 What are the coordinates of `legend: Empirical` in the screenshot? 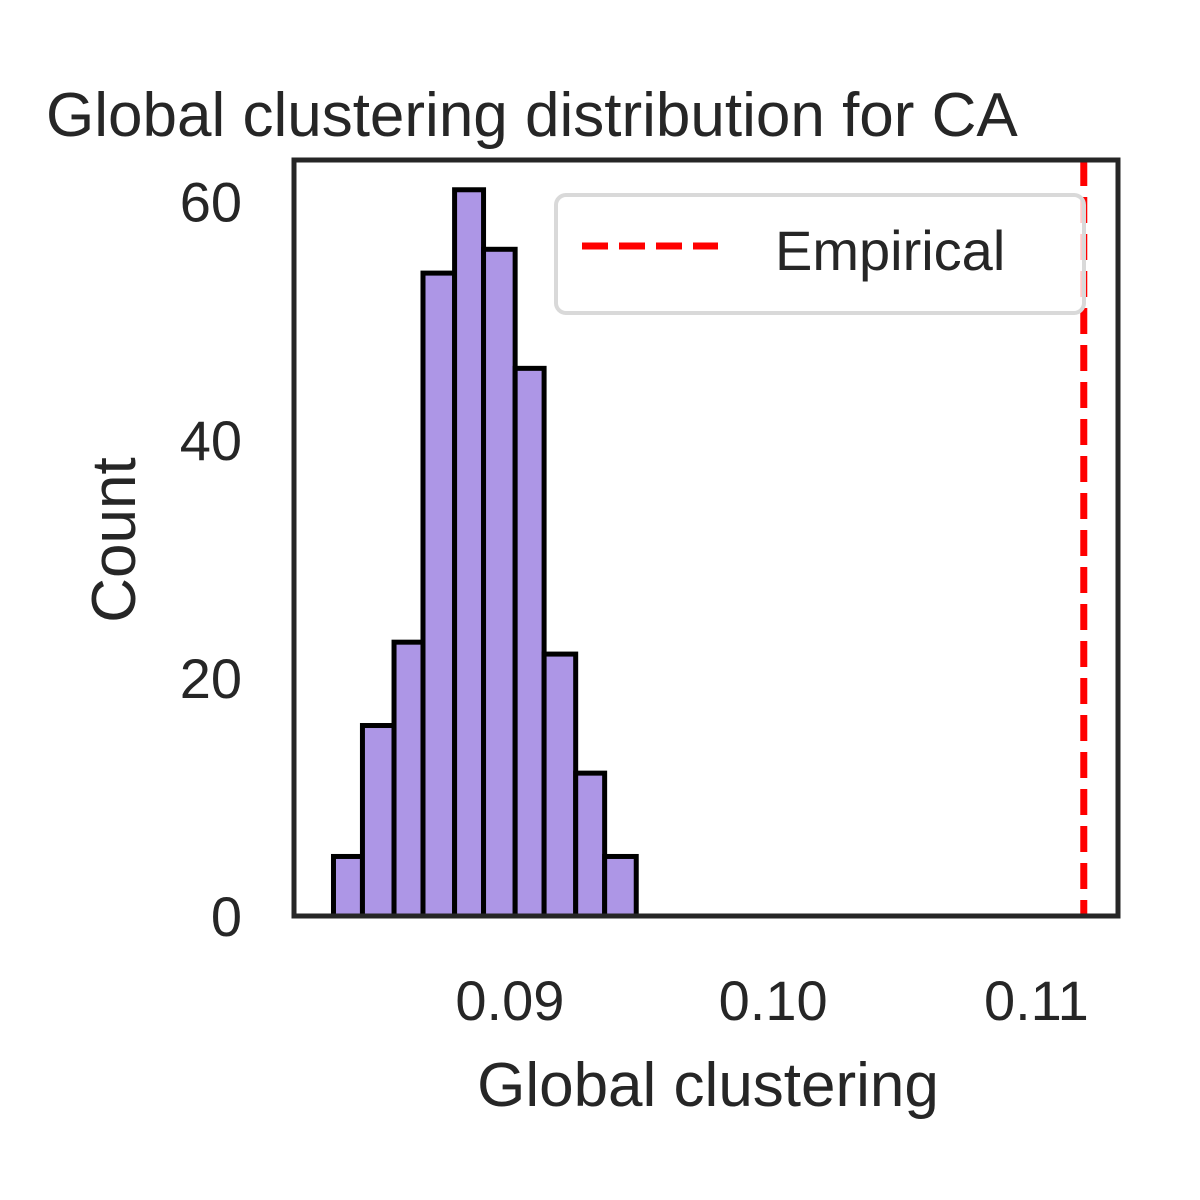 It's located at (820, 254).